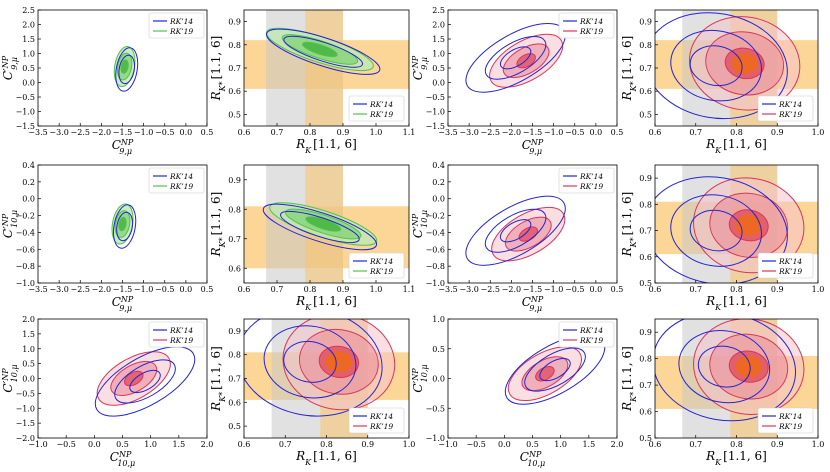 The image size is (830, 472). I want to click on y-tick-label: 1.0, so click(28, 349).